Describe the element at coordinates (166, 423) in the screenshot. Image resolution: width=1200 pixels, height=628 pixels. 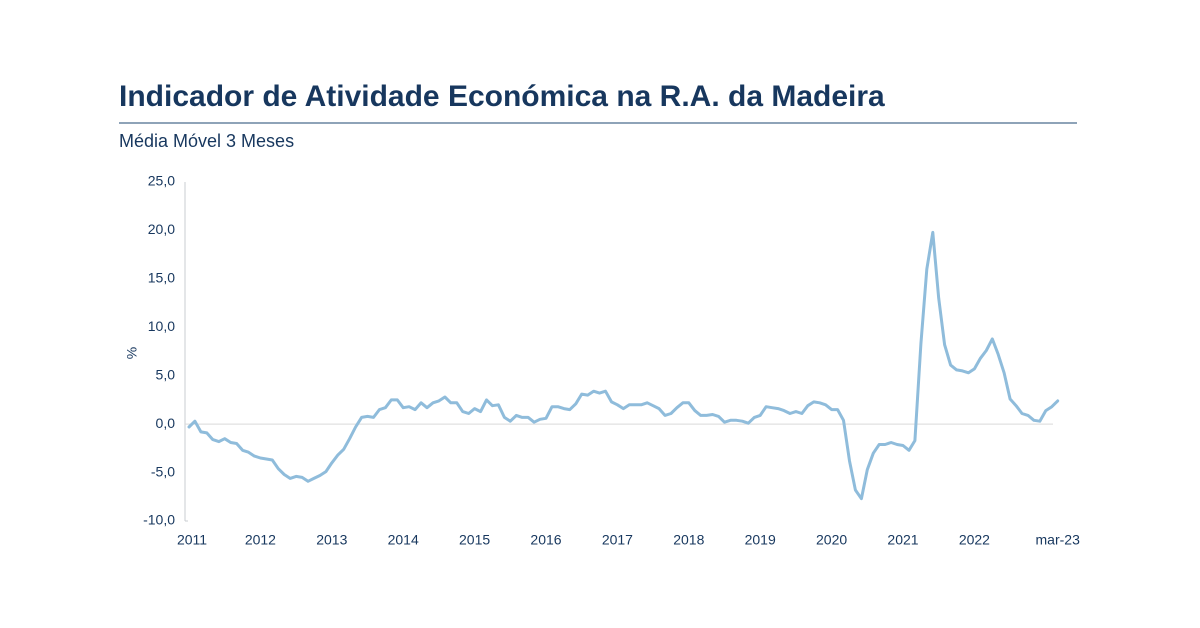
I see `y-tick-label: 0,0` at that location.